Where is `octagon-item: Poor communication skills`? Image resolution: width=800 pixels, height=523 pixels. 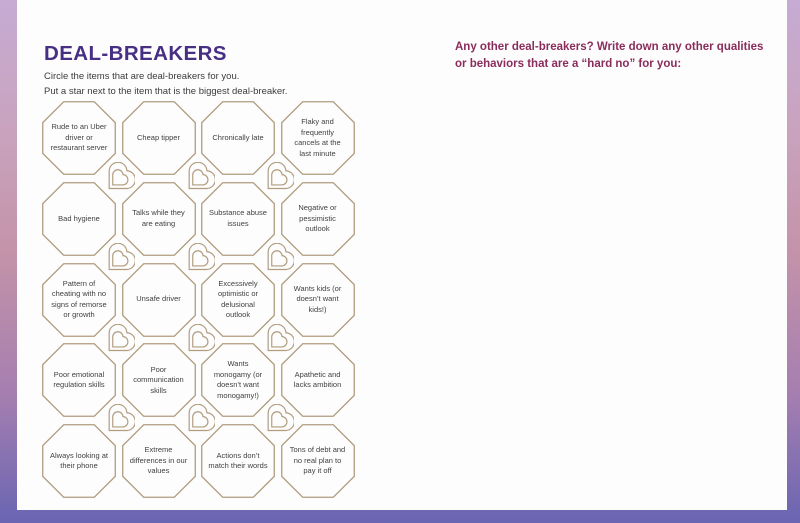
octagon-item: Poor communication skills is located at coordinates (159, 380).